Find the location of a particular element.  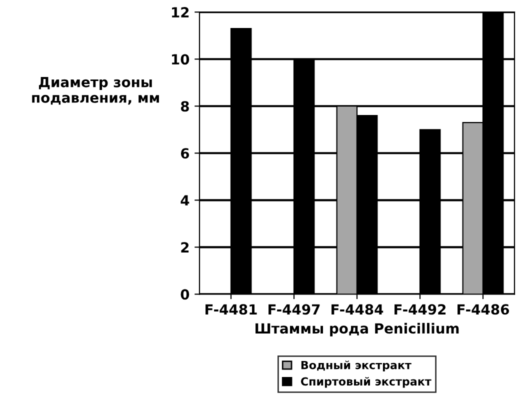

legend-label: Спиртовый экстракт is located at coordinates (366, 382).